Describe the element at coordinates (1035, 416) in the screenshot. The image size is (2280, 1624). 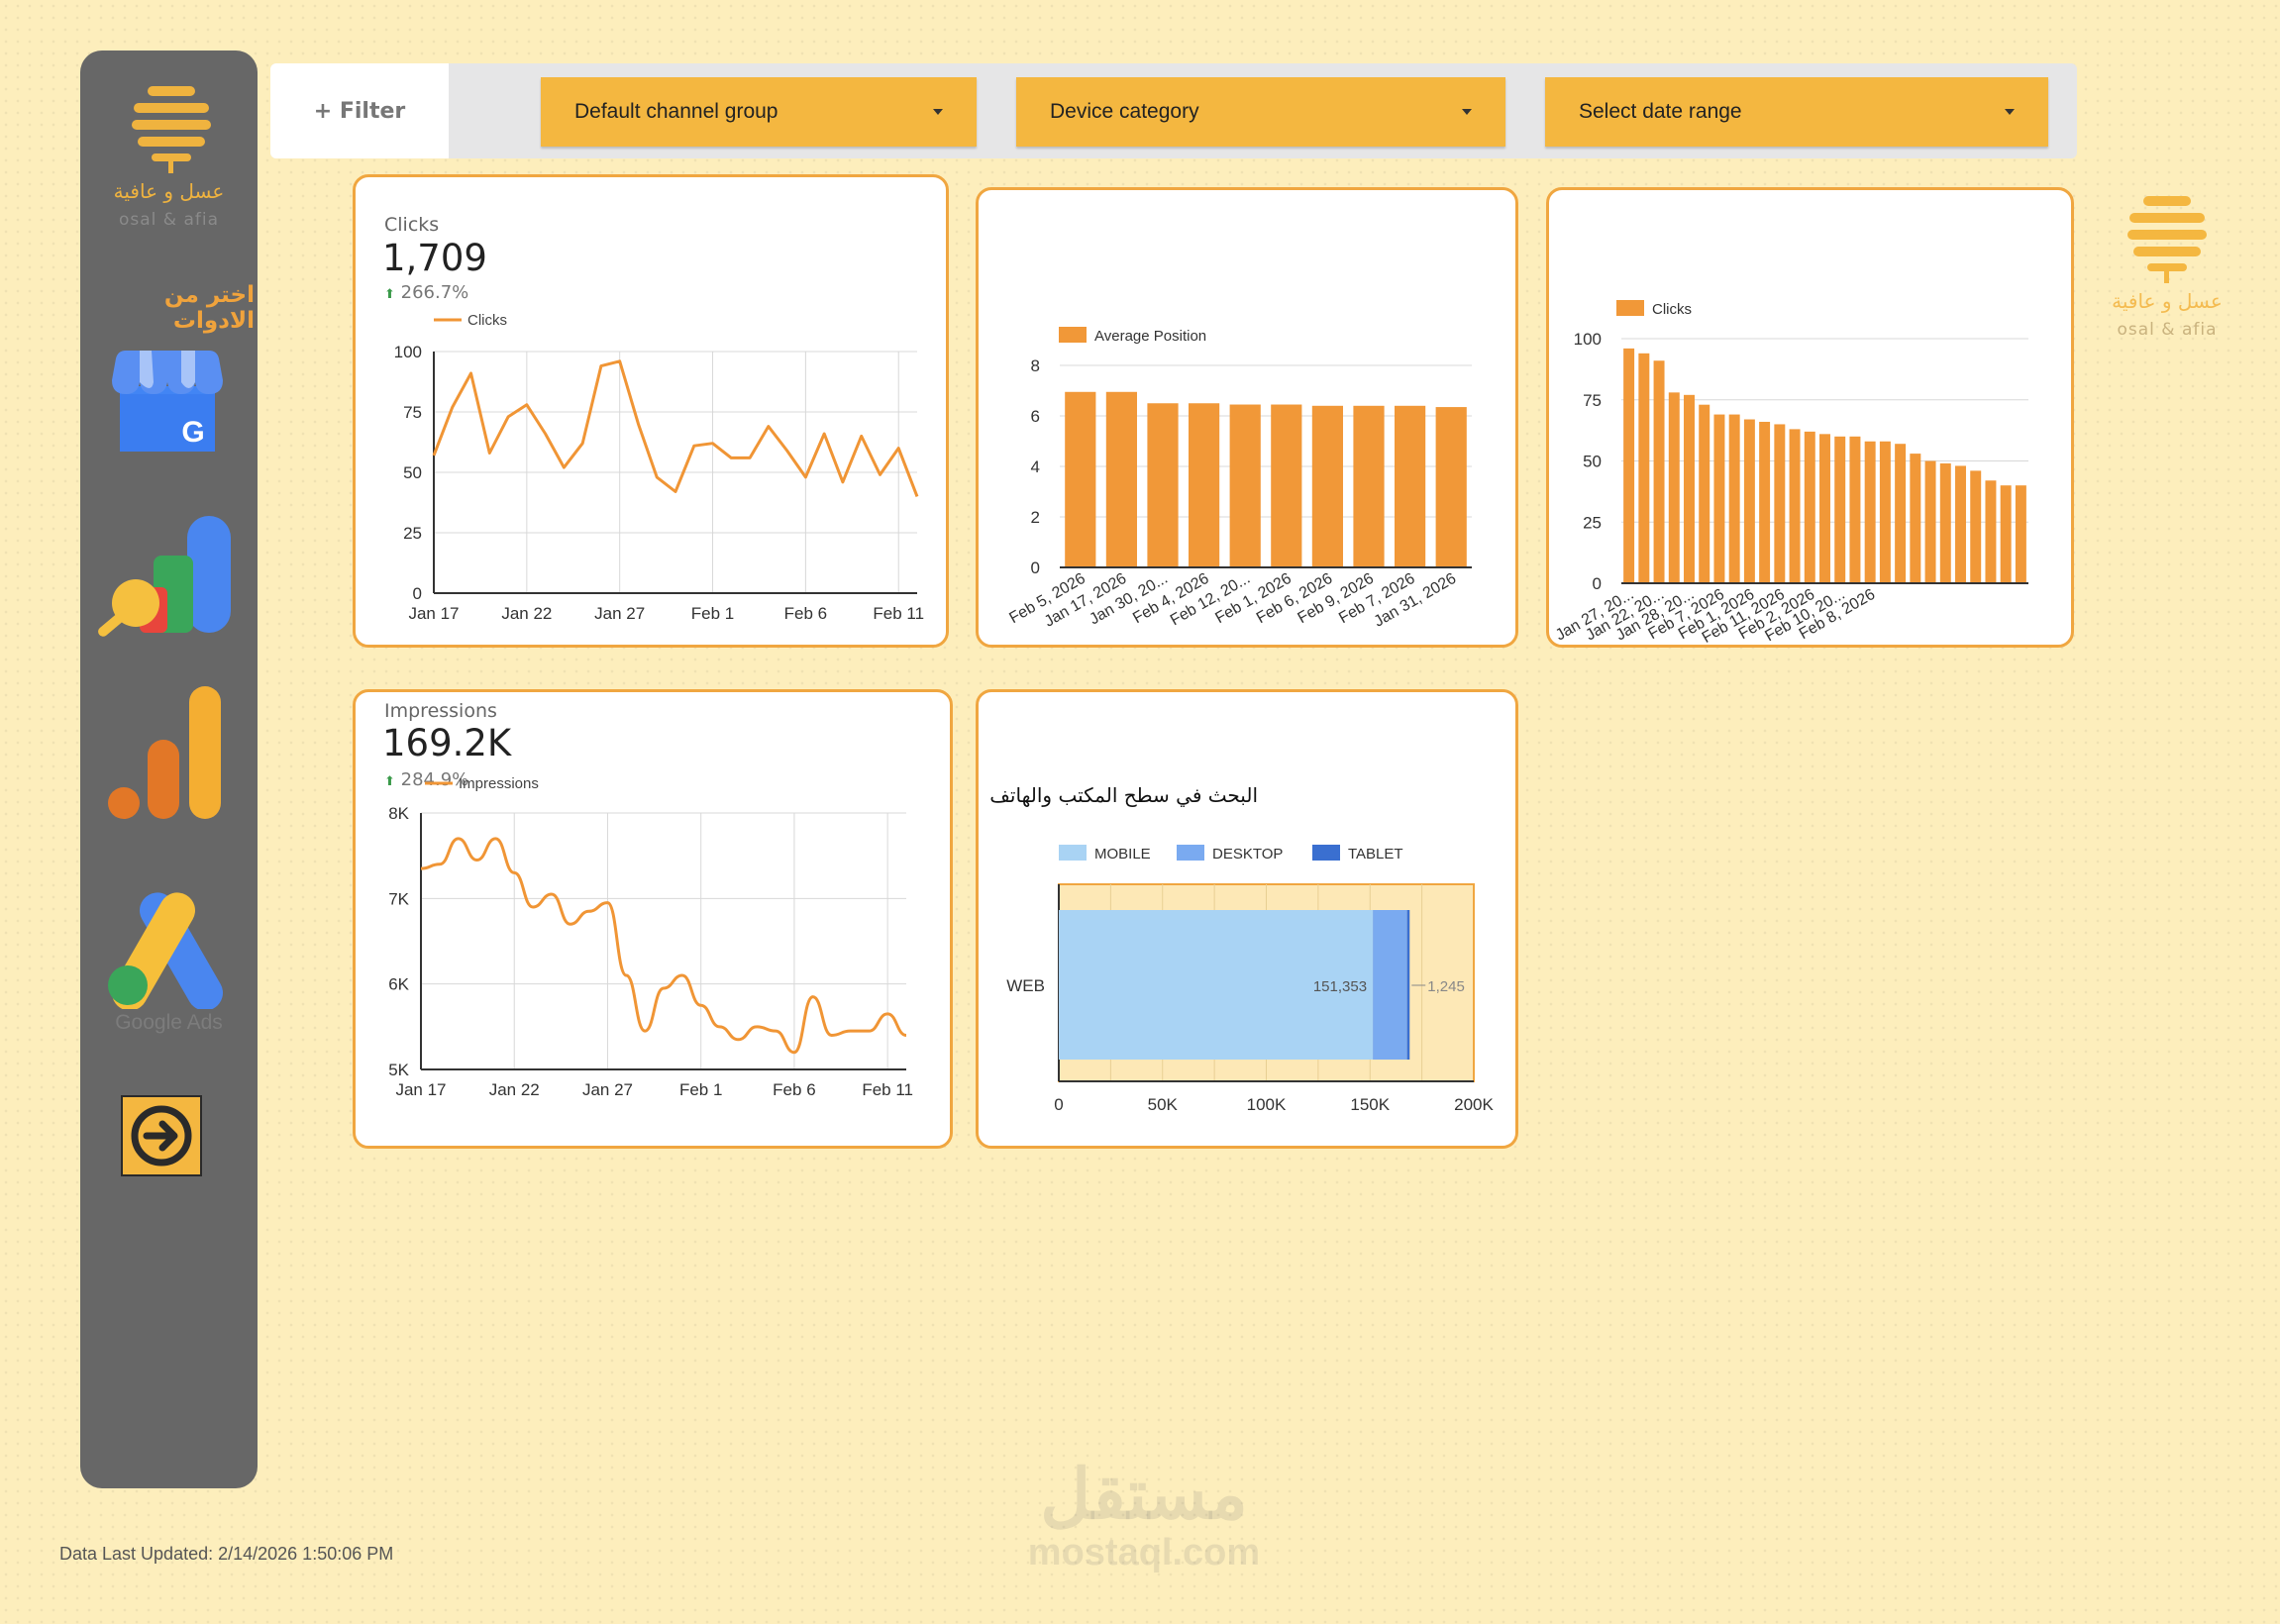
I see `y-tick-label: 6` at that location.